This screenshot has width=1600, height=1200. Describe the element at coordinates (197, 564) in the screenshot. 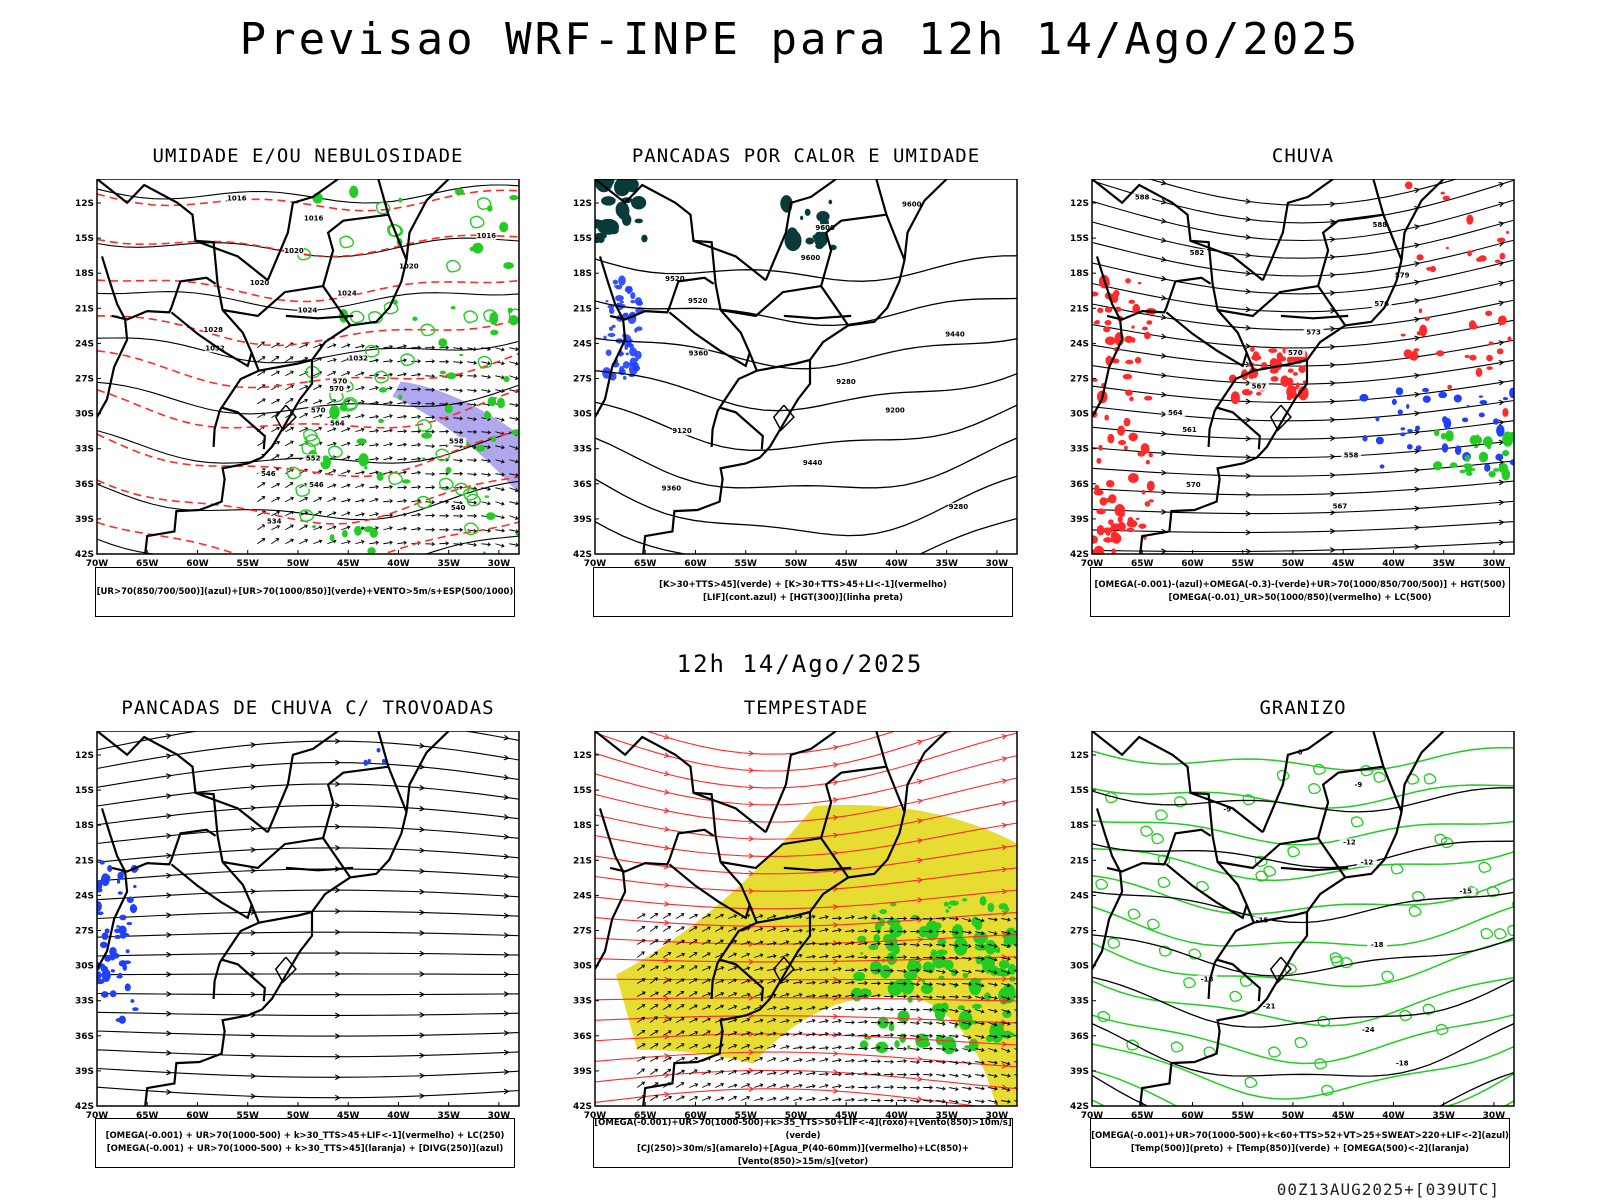

I see `x-tick-label: 60W` at that location.